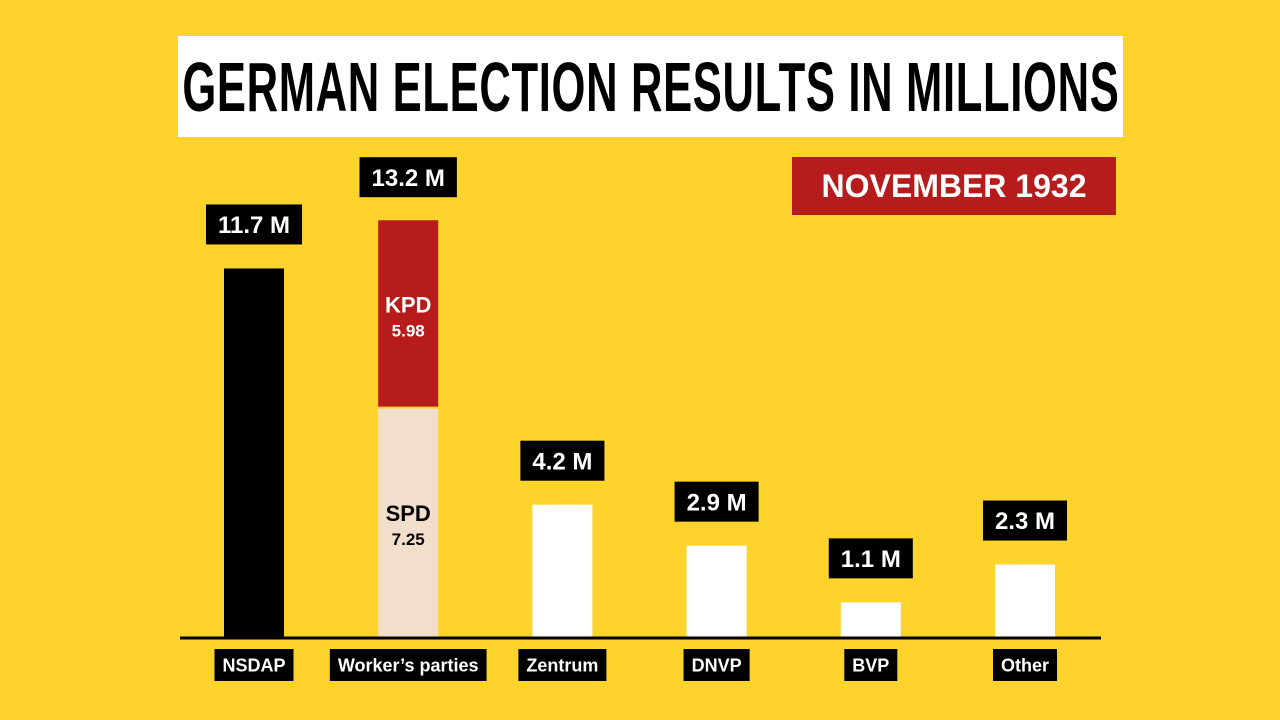 The image size is (1280, 720). What do you see at coordinates (716, 591) in the screenshot?
I see `bar-dnvp` at bounding box center [716, 591].